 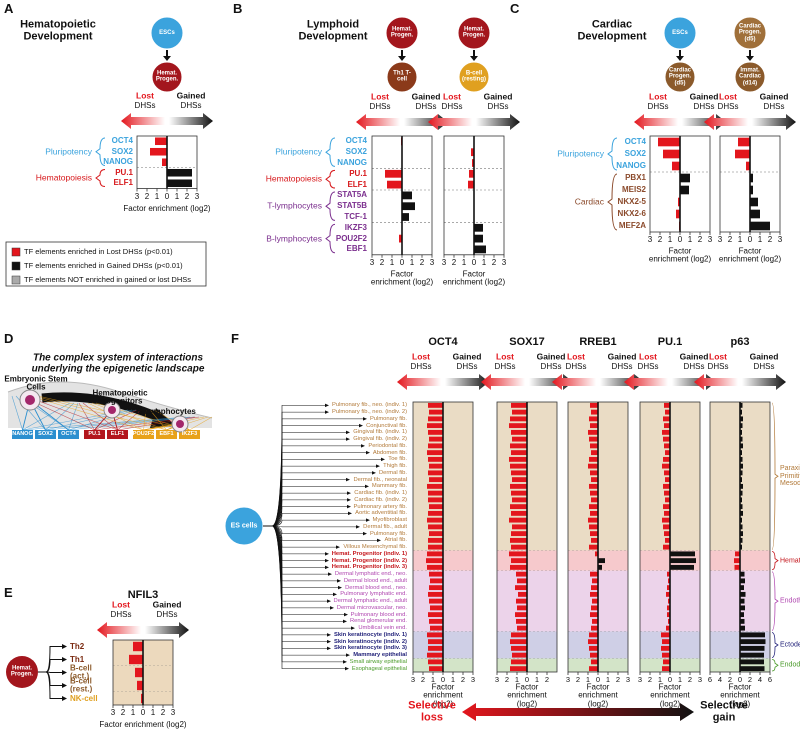 I want to click on selective-arrow, so click(x=578, y=712).